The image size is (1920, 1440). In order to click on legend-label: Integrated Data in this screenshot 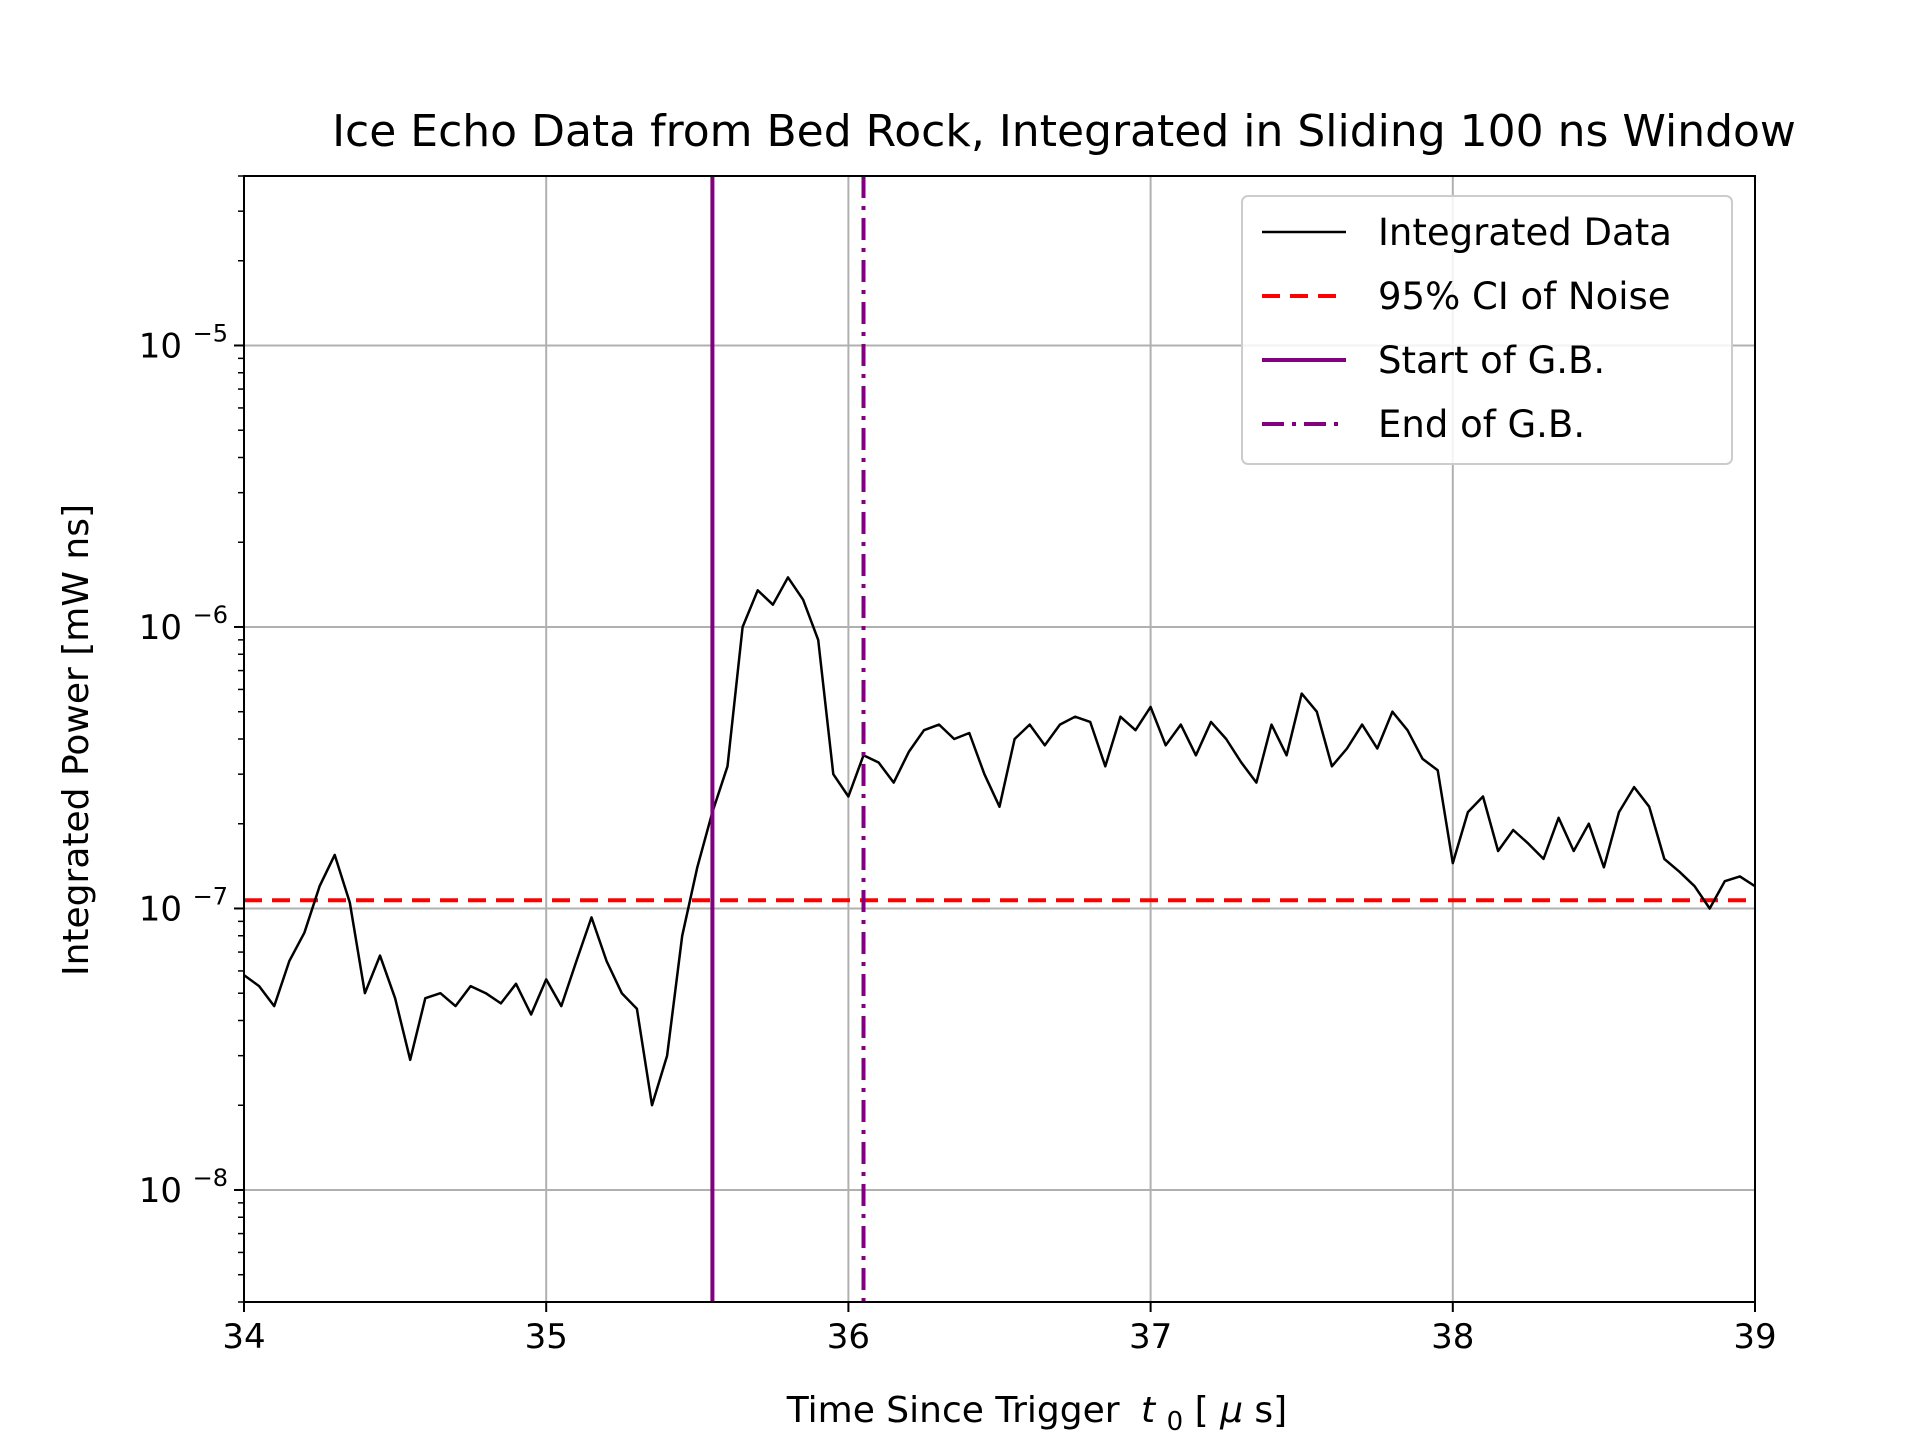, I will do `click(1525, 232)`.